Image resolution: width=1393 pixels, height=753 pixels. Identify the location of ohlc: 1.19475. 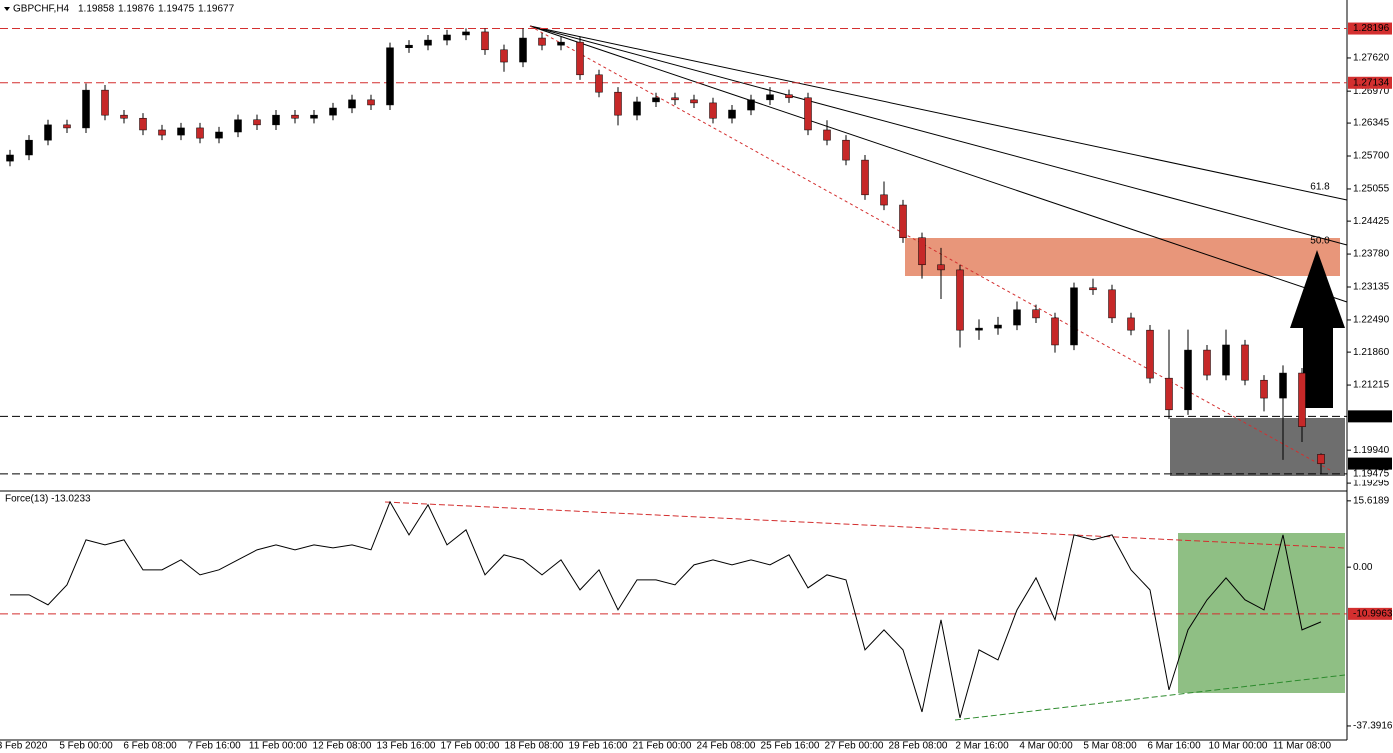
(176, 9).